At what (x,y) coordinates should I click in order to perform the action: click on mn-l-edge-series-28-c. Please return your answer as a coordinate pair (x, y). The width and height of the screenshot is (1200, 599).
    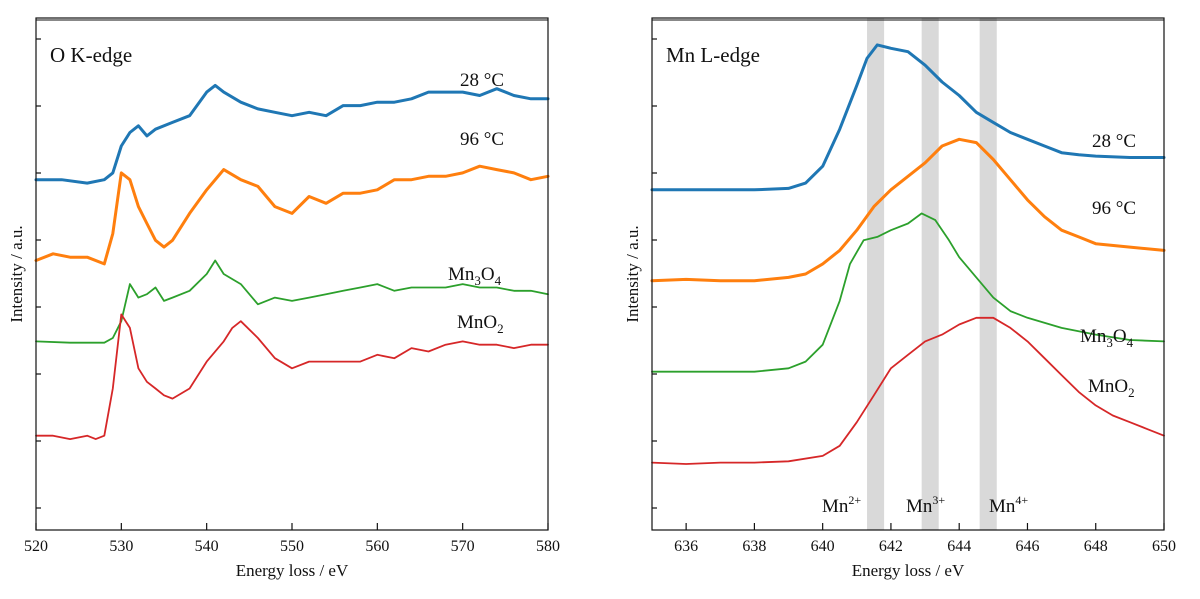
    Looking at the image, I should click on (908, 117).